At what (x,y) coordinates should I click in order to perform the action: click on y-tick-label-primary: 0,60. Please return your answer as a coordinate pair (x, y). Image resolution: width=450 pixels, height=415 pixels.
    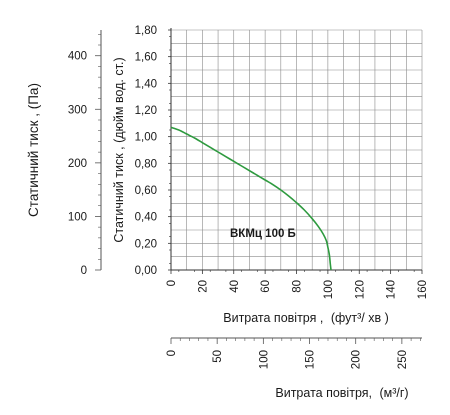
    Looking at the image, I should click on (146, 191).